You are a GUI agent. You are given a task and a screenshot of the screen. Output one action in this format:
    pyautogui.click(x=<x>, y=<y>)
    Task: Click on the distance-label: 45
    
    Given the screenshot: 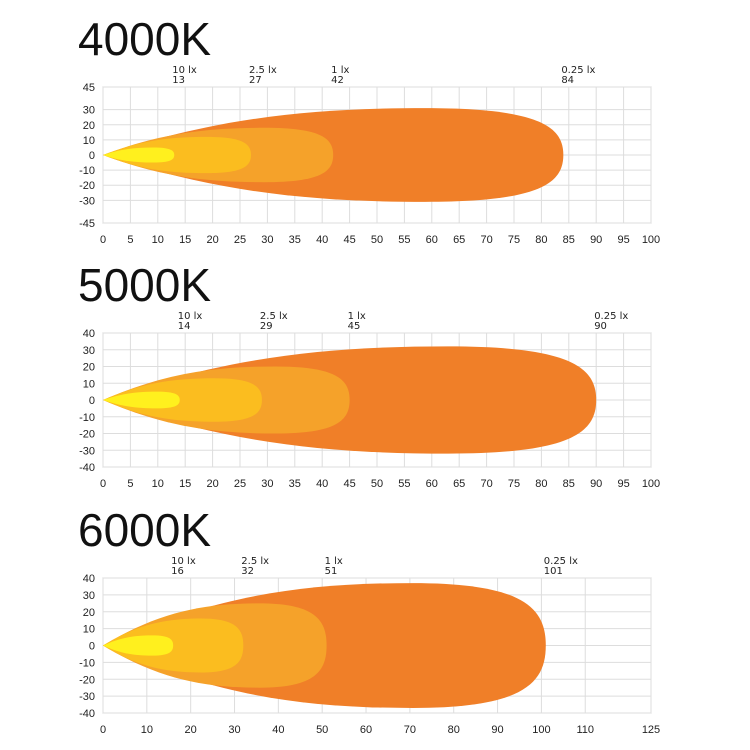 What is the action you would take?
    pyautogui.click(x=354, y=326)
    